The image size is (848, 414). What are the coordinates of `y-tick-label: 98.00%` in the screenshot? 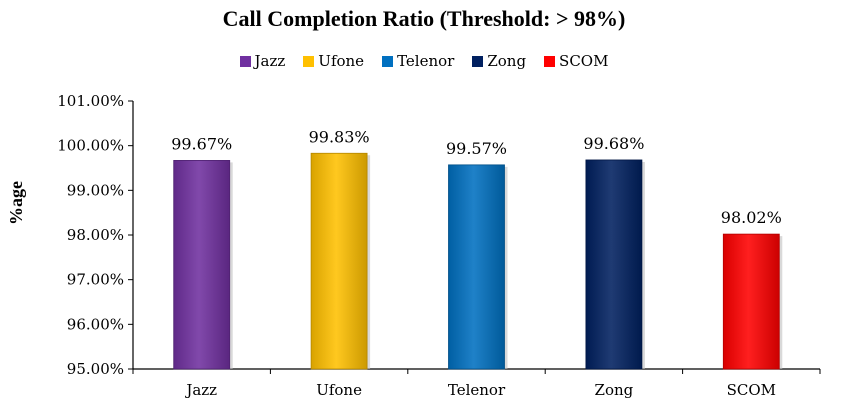 It's located at (95, 235).